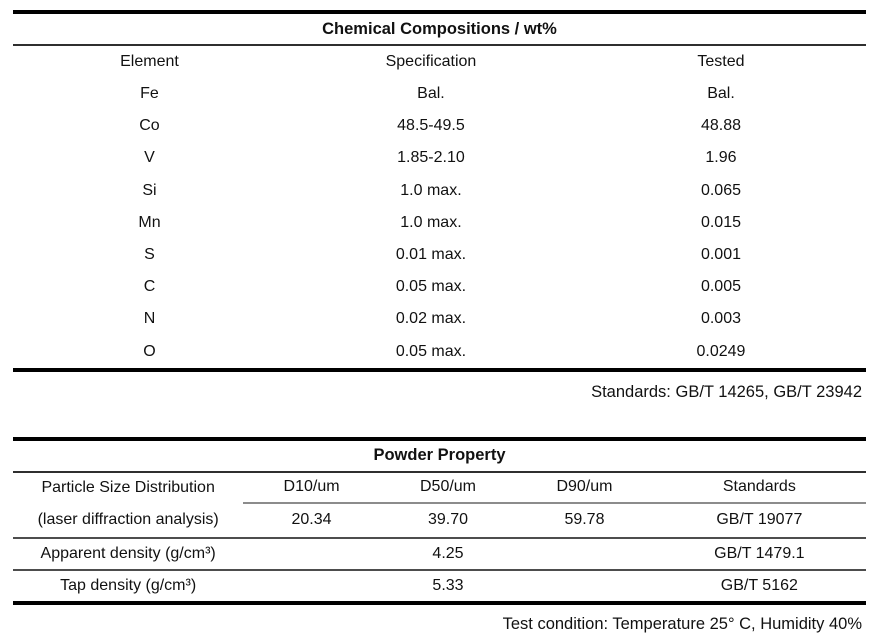 The image size is (882, 634). What do you see at coordinates (721, 94) in the screenshot?
I see `cell-tested: Bal.` at bounding box center [721, 94].